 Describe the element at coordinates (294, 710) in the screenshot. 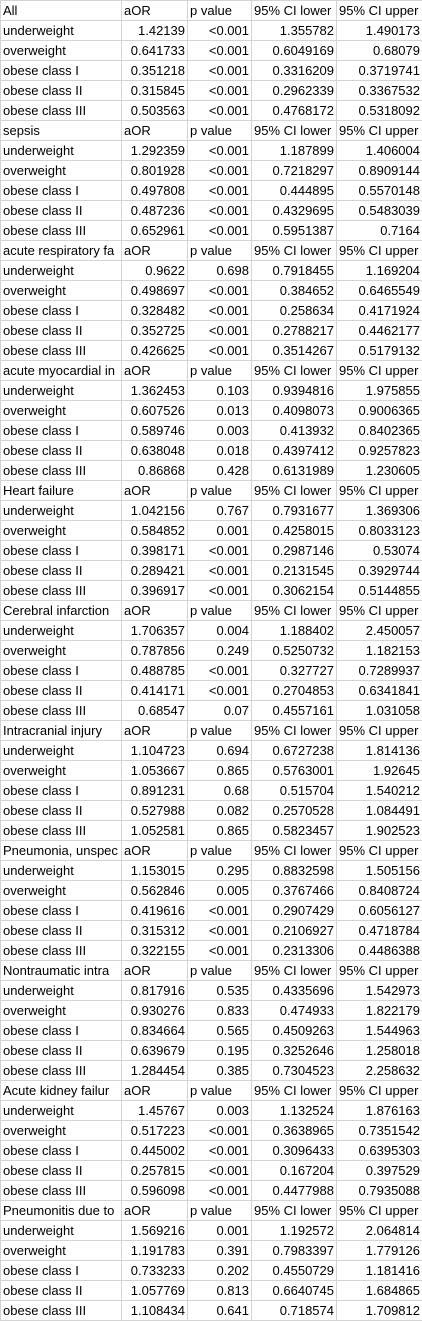

I see `ci-lower-cell: 0.4557161` at that location.